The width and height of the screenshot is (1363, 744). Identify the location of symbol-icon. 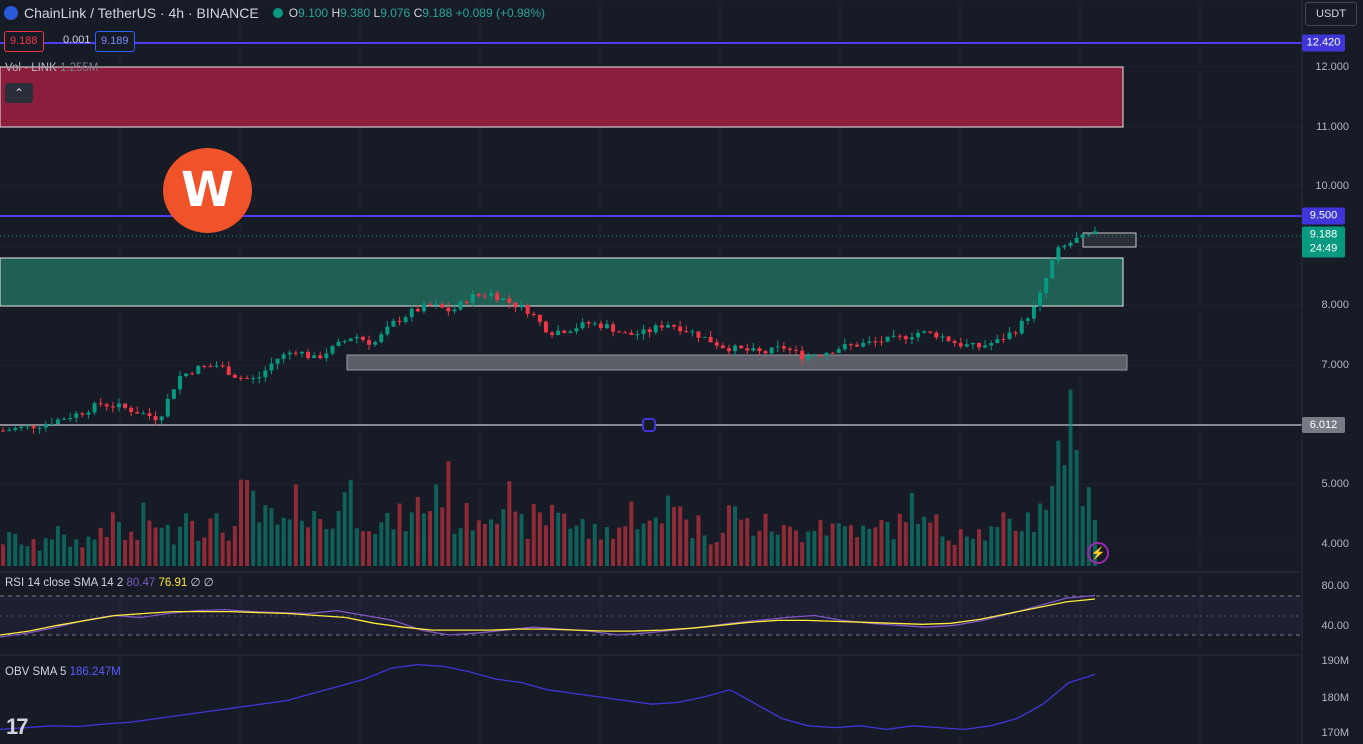
(11, 13).